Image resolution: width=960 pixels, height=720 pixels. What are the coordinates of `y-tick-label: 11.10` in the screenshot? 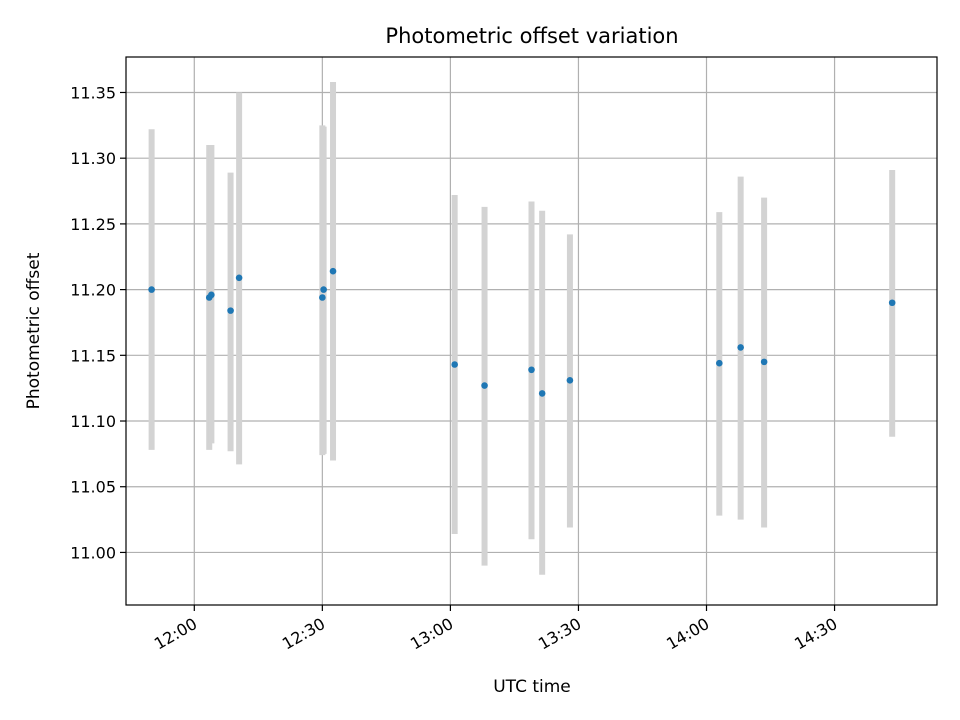 It's located at (93, 421).